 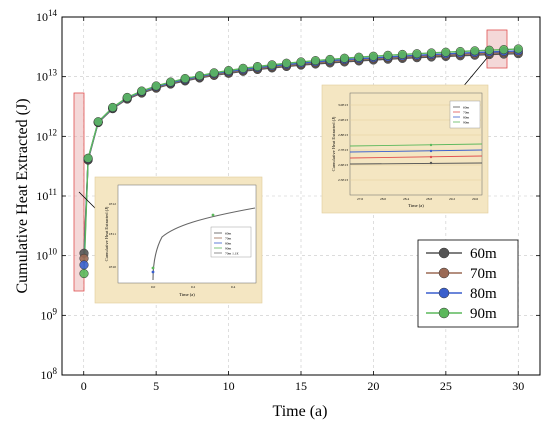 I want to click on inset-late-ytick: 2.8E13, so click(x=343, y=135).